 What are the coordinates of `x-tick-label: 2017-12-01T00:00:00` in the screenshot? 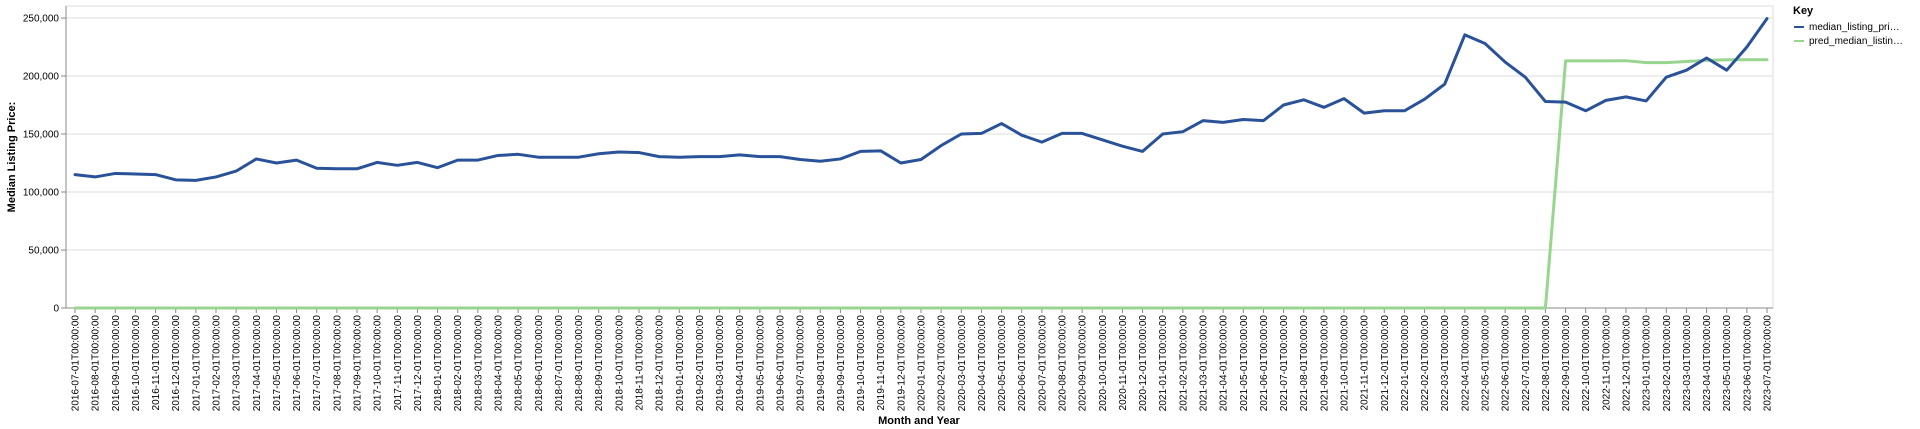 It's located at (418, 363).